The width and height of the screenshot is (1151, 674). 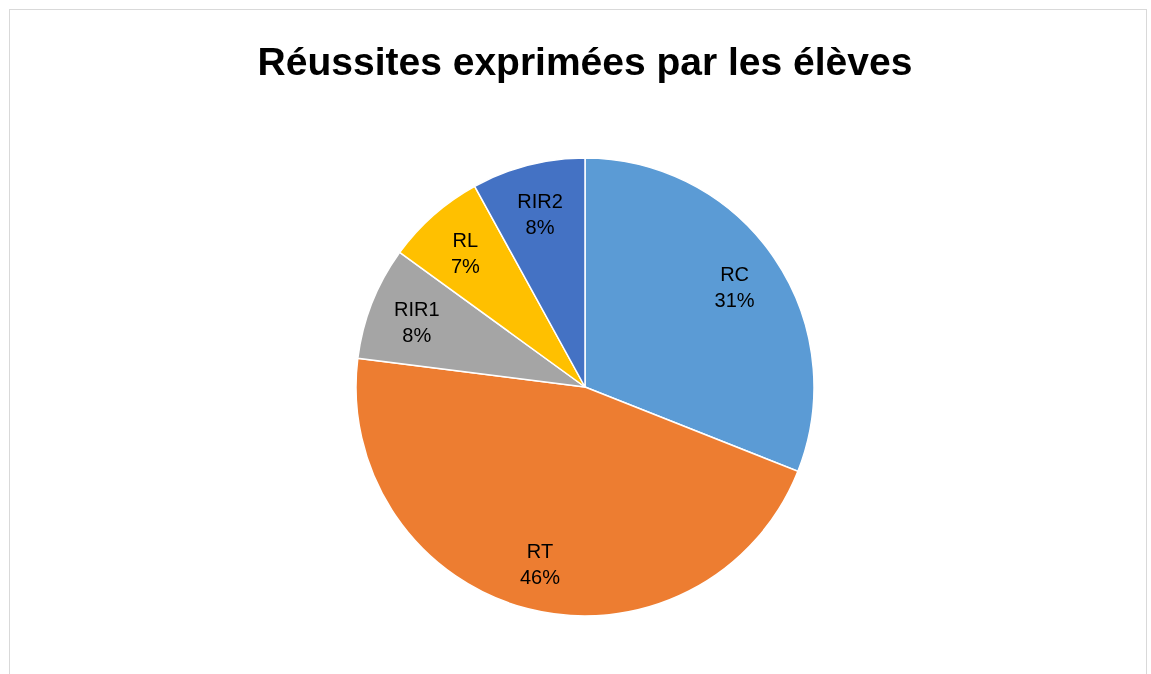 What do you see at coordinates (540, 551) in the screenshot?
I see `slice-label: RT` at bounding box center [540, 551].